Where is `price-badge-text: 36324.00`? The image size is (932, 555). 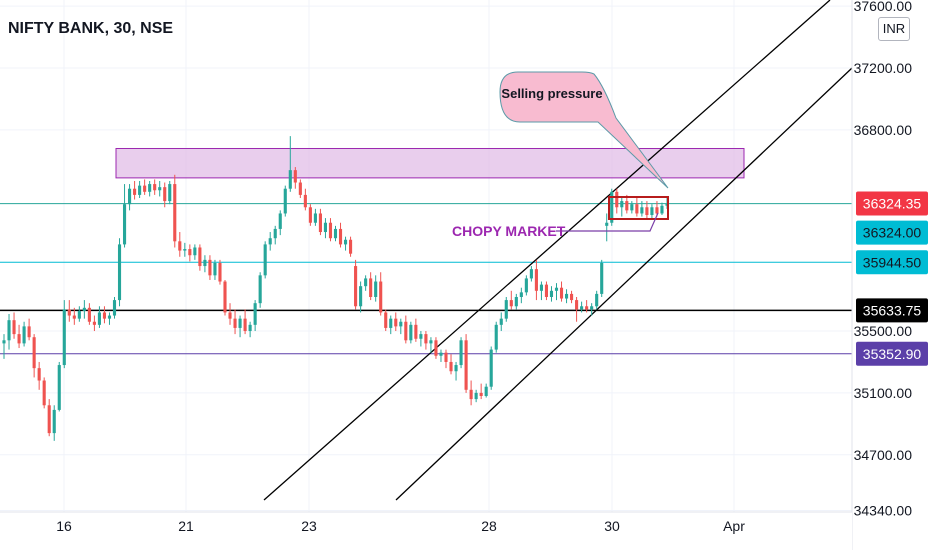
price-badge-text: 36324.00 is located at coordinates (892, 233).